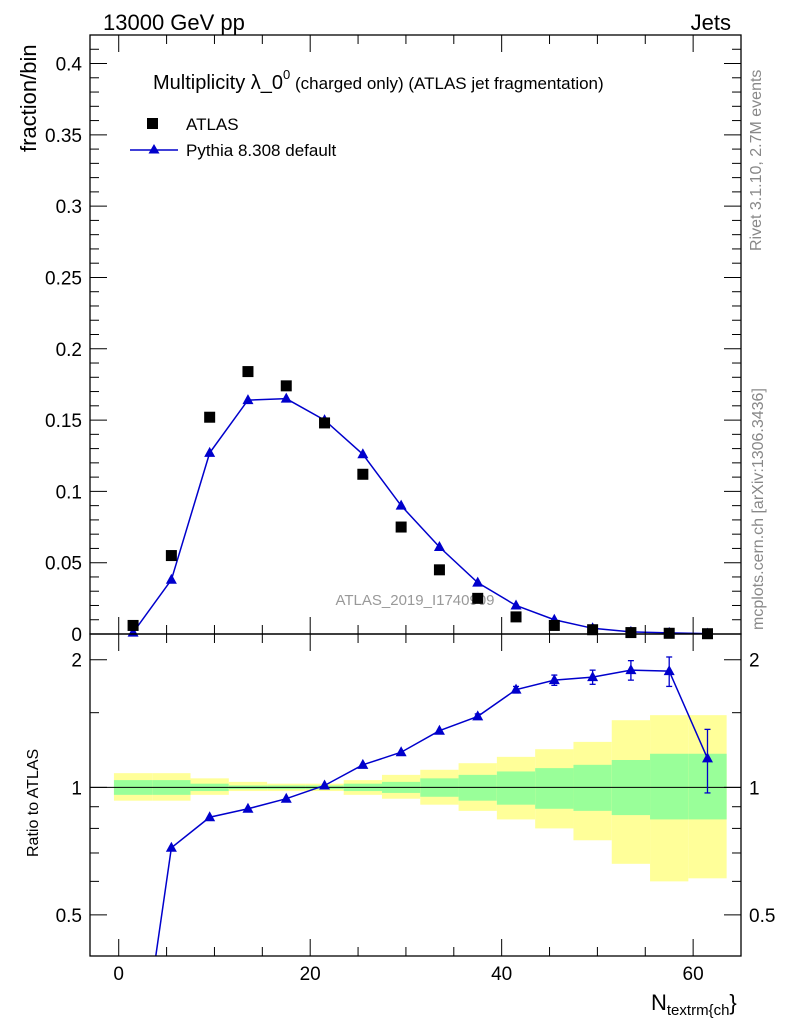 The image size is (786, 1024). What do you see at coordinates (63, 564) in the screenshot?
I see `main-y-tick-label: 0.05` at bounding box center [63, 564].